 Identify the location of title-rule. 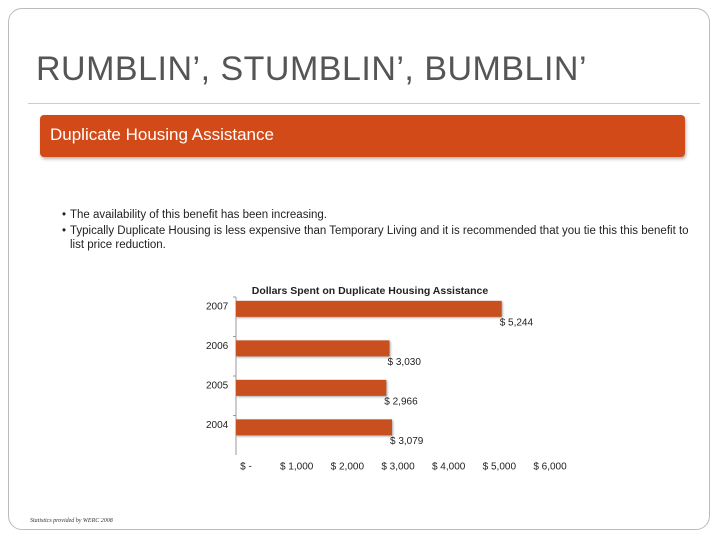
(364, 103).